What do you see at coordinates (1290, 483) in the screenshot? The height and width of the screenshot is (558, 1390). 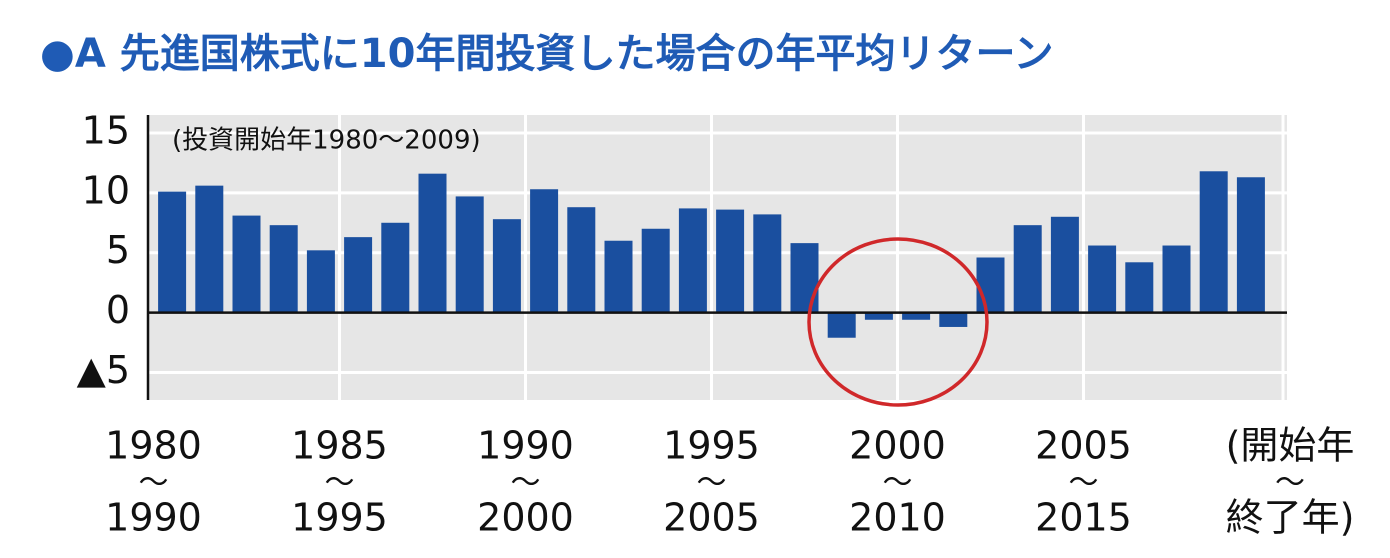 I see `x-axis-label: 〜` at bounding box center [1290, 483].